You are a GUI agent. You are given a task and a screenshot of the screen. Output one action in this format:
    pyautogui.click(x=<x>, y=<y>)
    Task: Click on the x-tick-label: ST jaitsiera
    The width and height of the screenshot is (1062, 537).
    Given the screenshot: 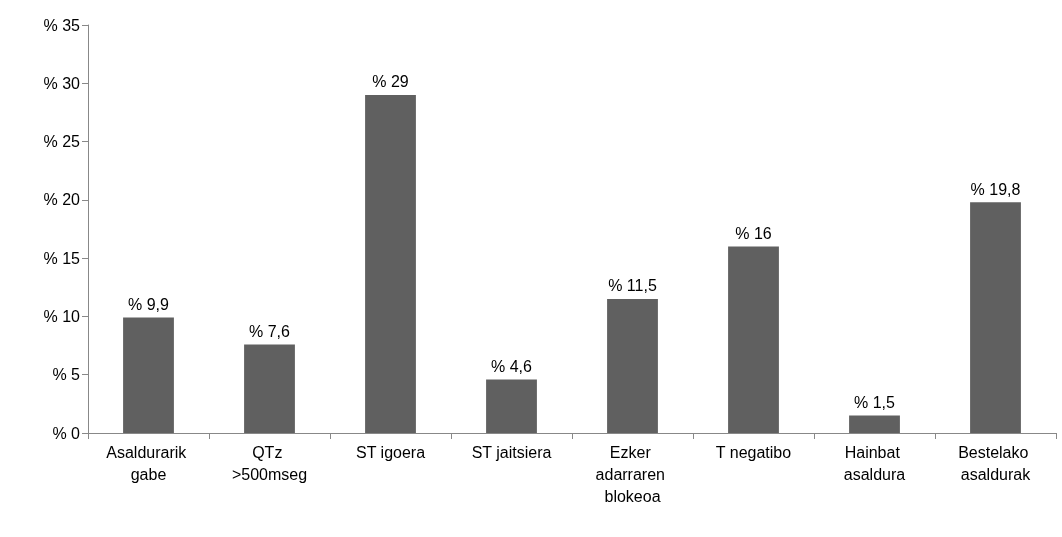 What is the action you would take?
    pyautogui.click(x=511, y=452)
    